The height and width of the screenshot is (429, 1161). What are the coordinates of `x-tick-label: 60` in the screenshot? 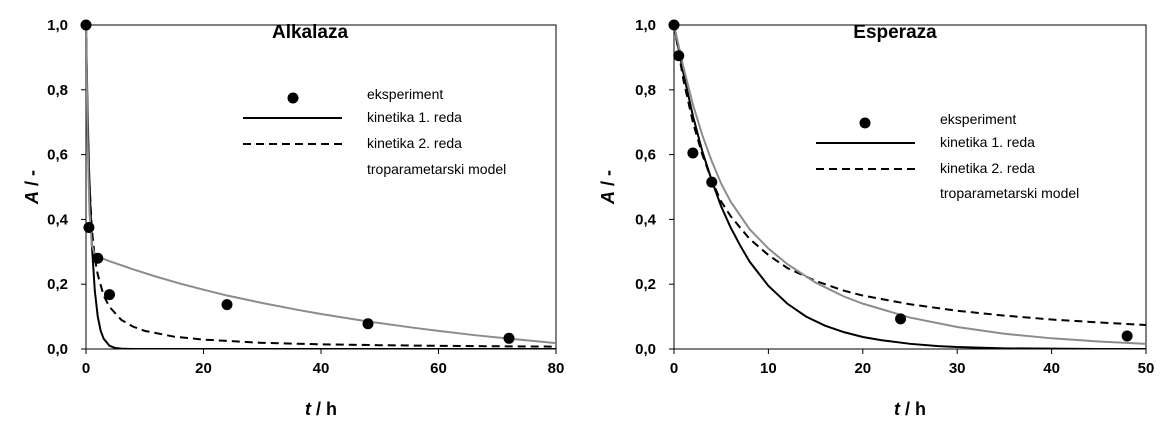 It's located at (438, 368).